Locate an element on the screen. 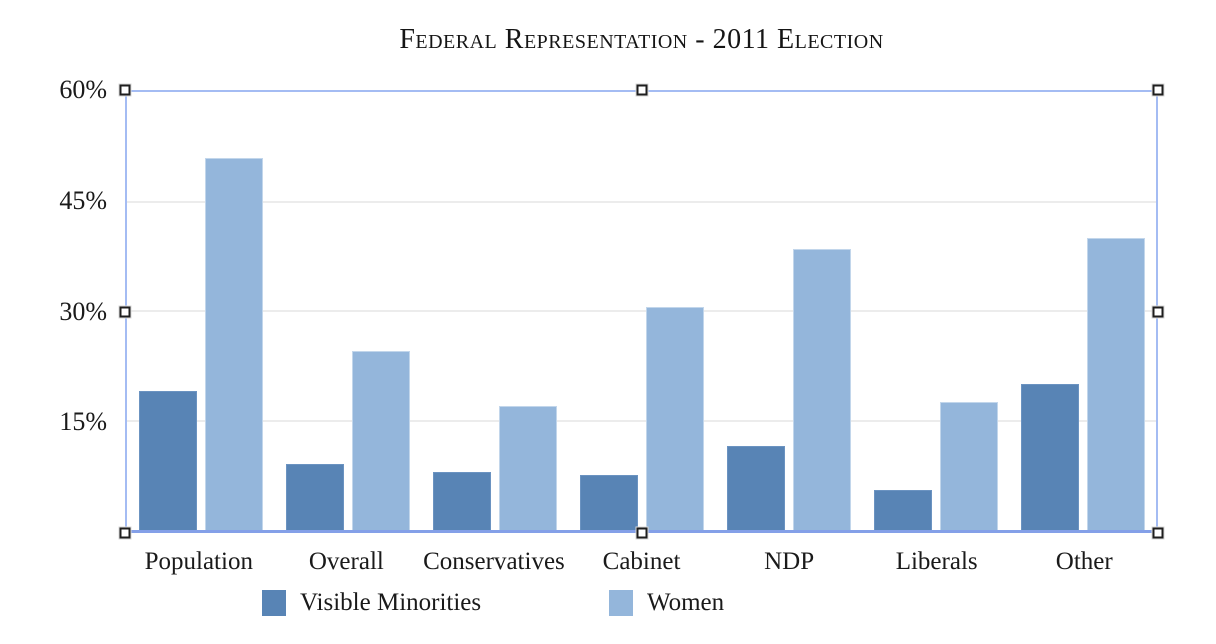  x-category-label: Overall is located at coordinates (346, 561).